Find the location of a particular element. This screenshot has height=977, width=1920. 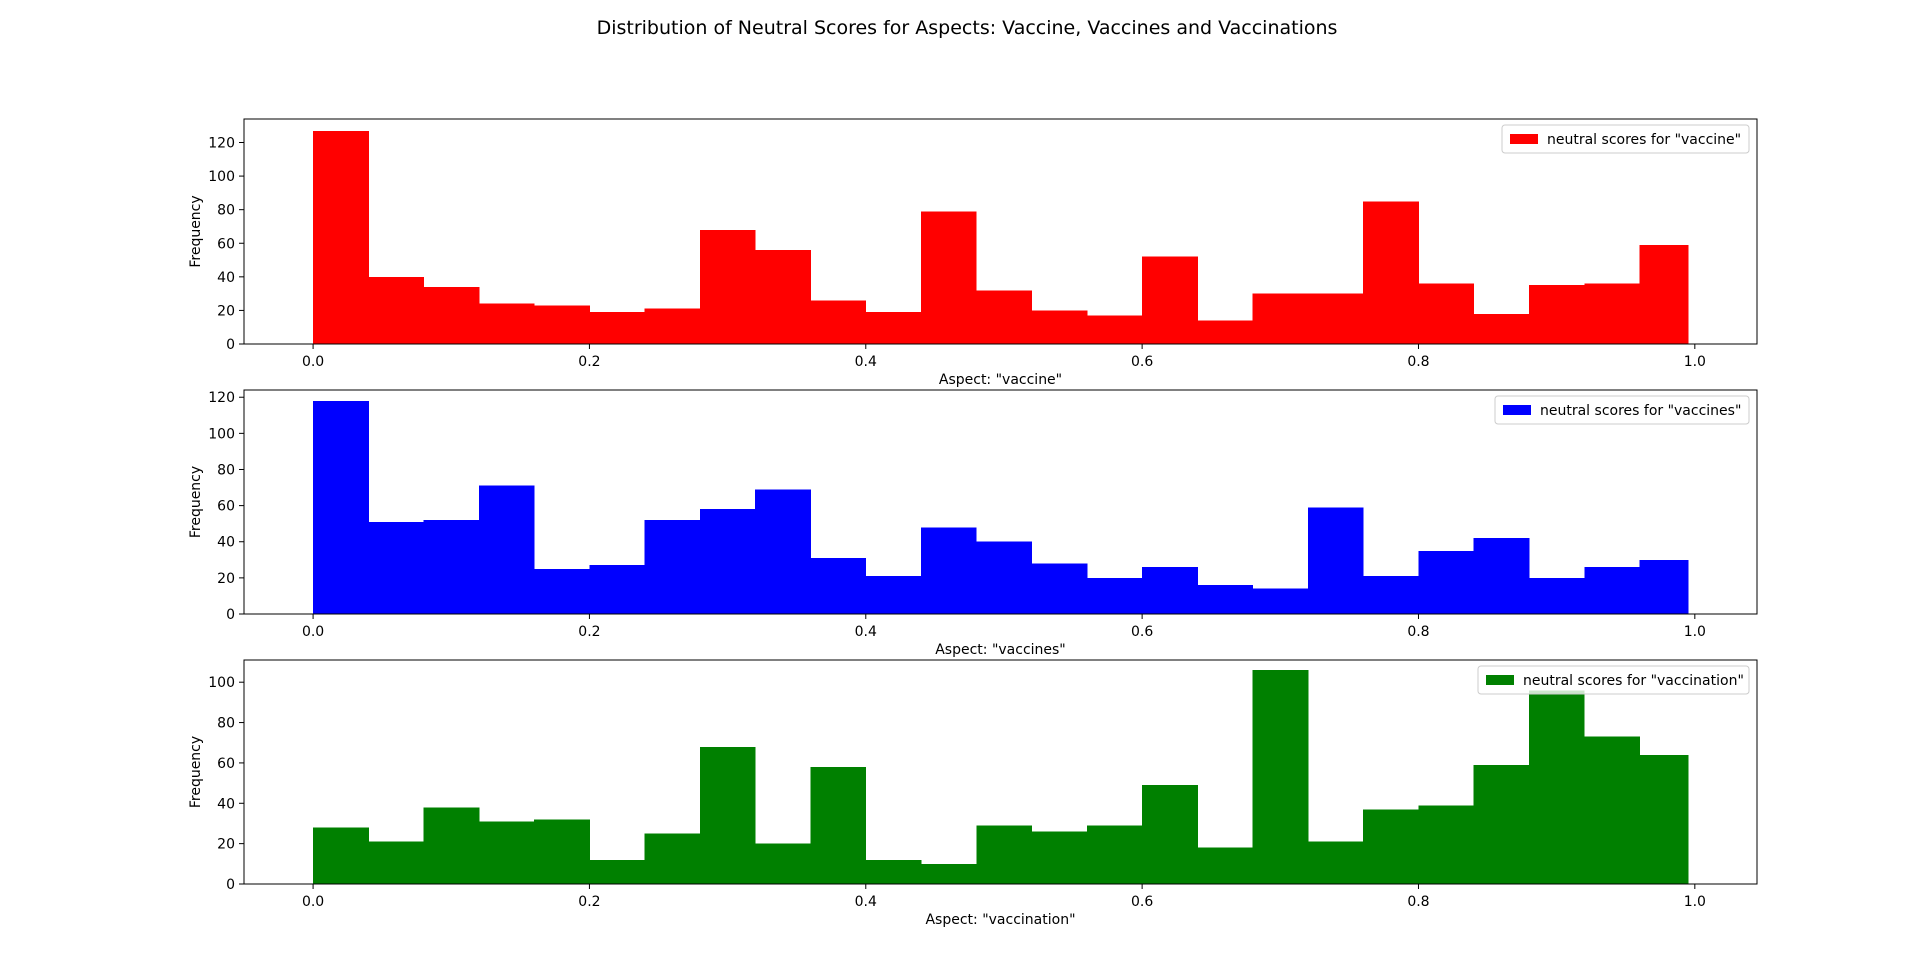

y-axis-label: Frequency is located at coordinates (196, 231).